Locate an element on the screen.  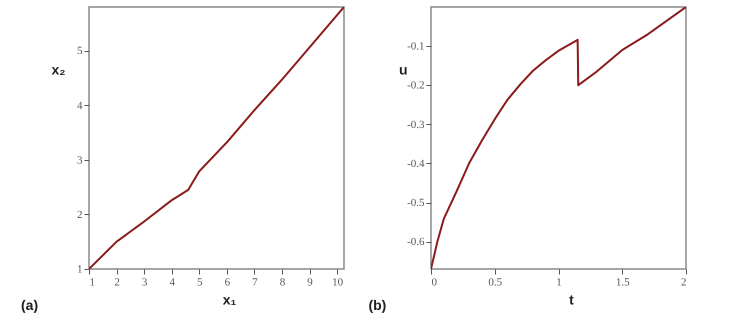
x-tick-label: 10 is located at coordinates (338, 282).